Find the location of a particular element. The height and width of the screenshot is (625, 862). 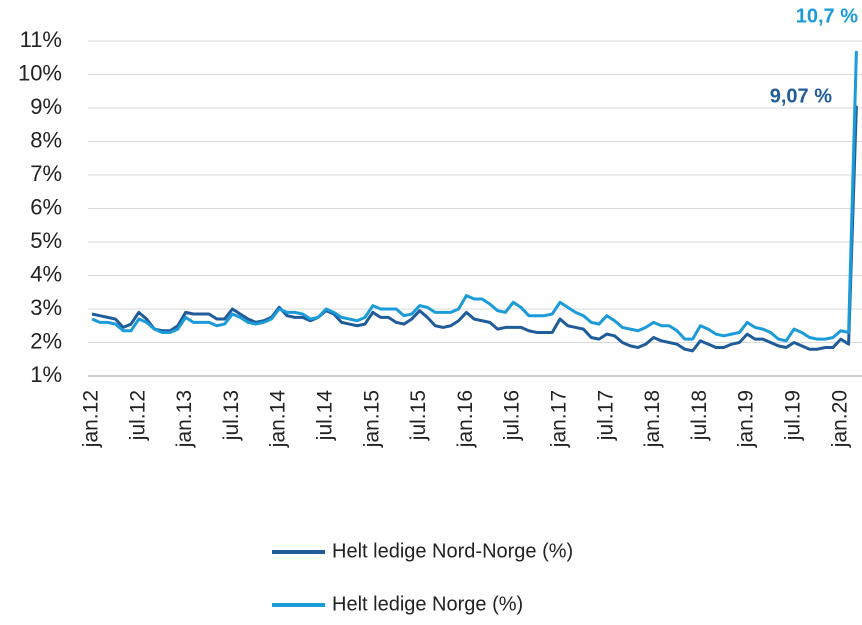

y-tick-label: 11% is located at coordinates (41, 39).